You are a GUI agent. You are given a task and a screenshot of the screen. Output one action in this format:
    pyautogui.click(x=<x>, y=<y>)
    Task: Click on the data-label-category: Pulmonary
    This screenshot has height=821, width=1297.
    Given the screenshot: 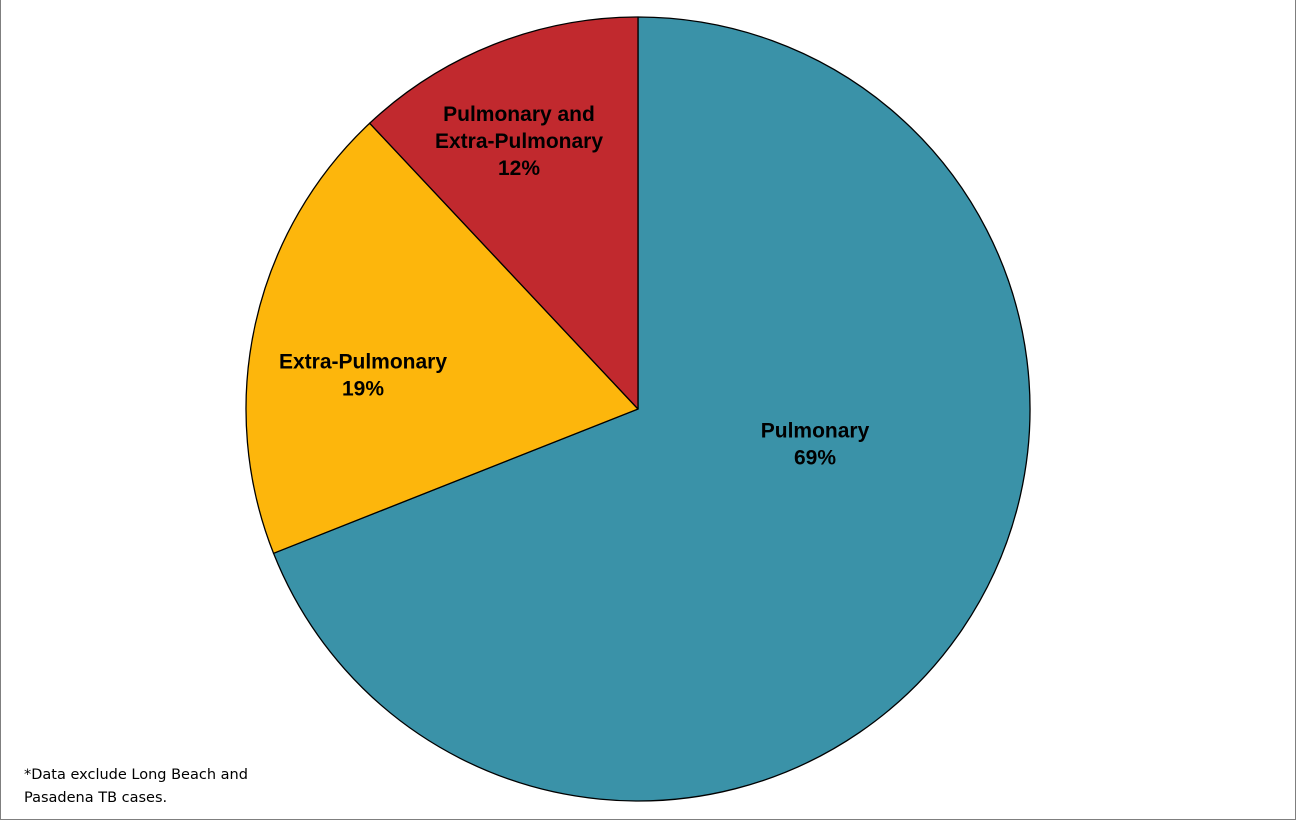 What is the action you would take?
    pyautogui.click(x=815, y=431)
    